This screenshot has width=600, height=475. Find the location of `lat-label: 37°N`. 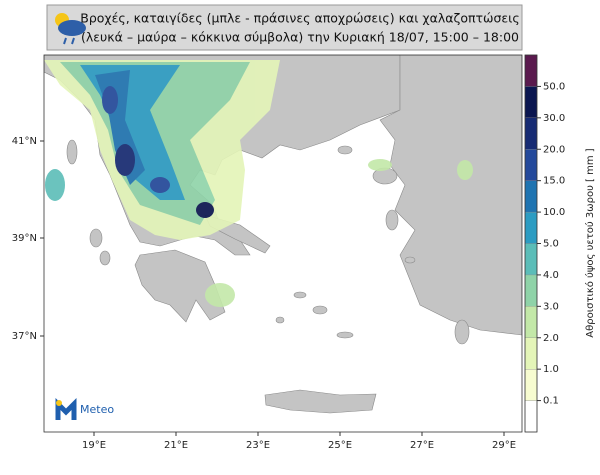

lat-label: 37°N is located at coordinates (24, 336).